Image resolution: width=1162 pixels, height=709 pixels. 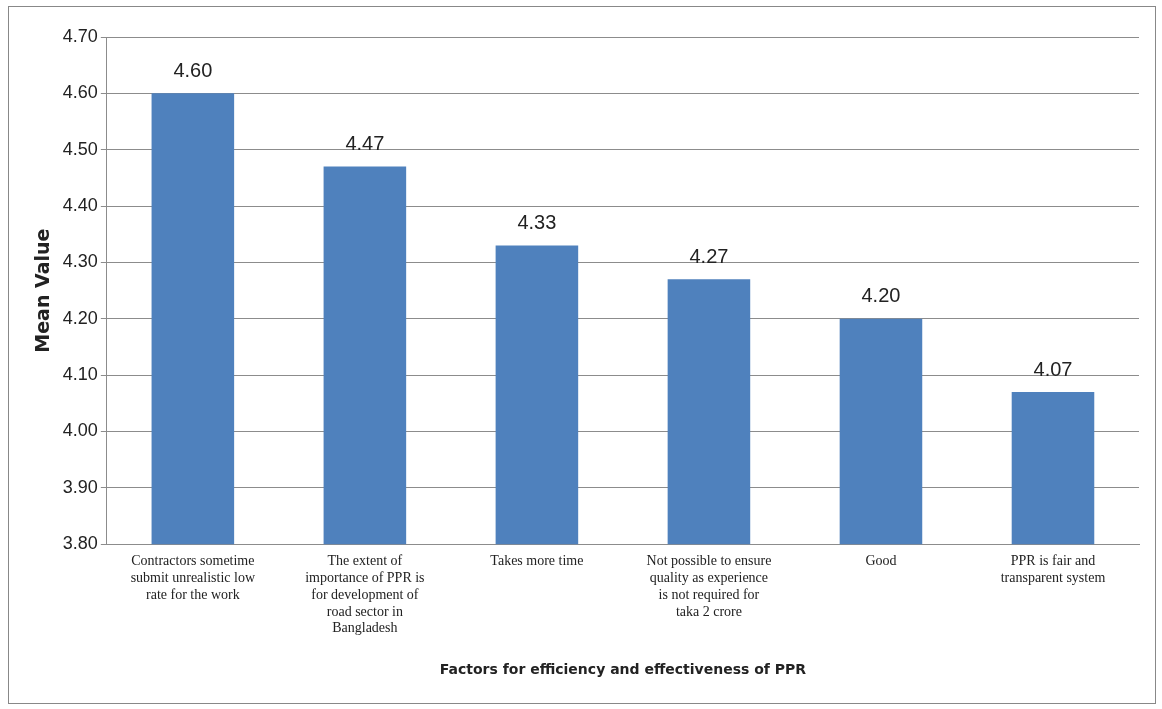 What do you see at coordinates (80, 35) in the screenshot?
I see `y-tick-label: 4.70` at bounding box center [80, 35].